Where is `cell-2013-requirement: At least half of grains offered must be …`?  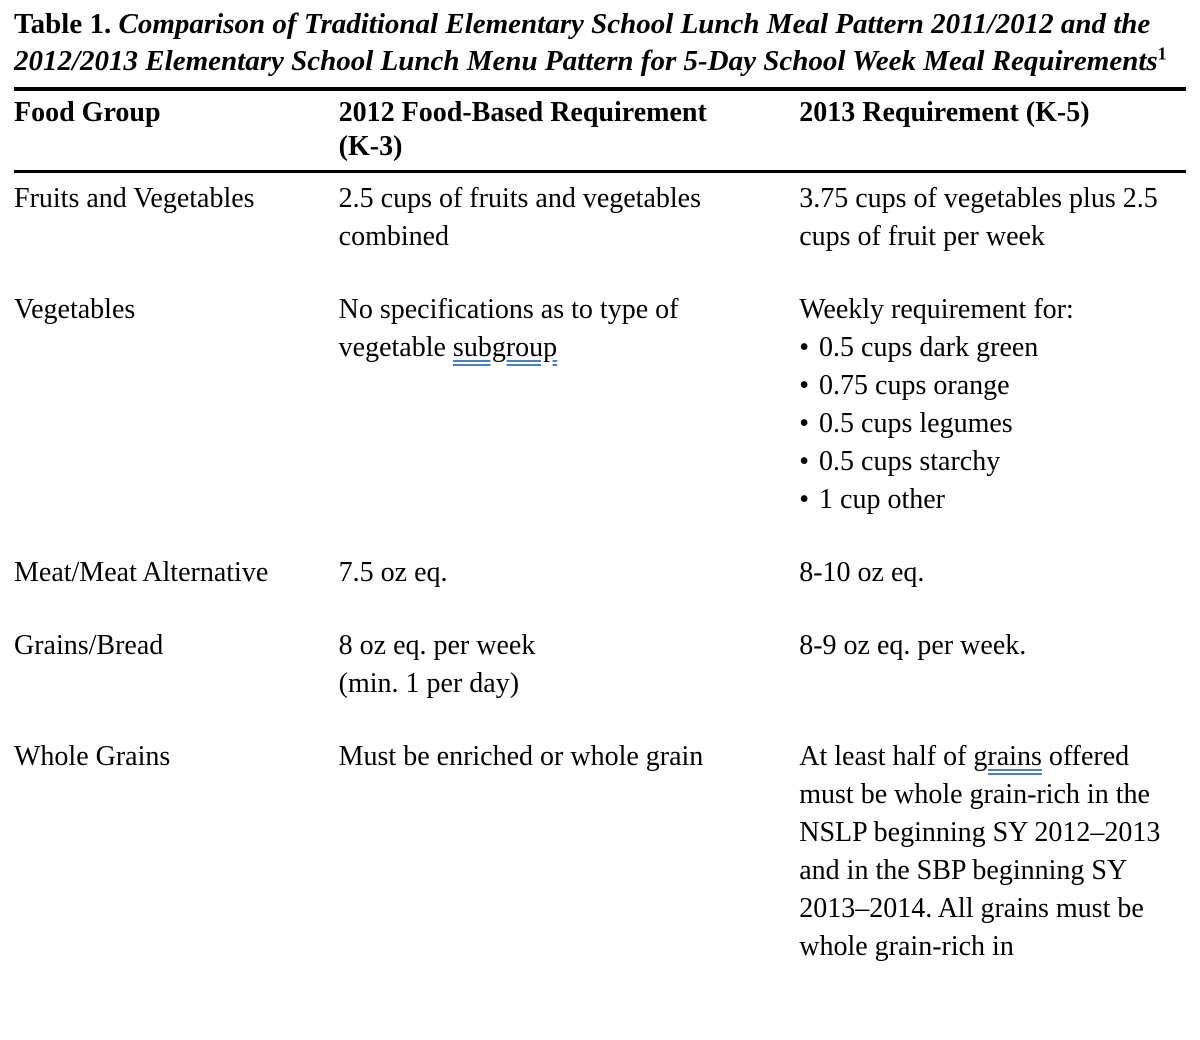 cell-2013-requirement: At least half of grains offered must be … is located at coordinates (992, 848).